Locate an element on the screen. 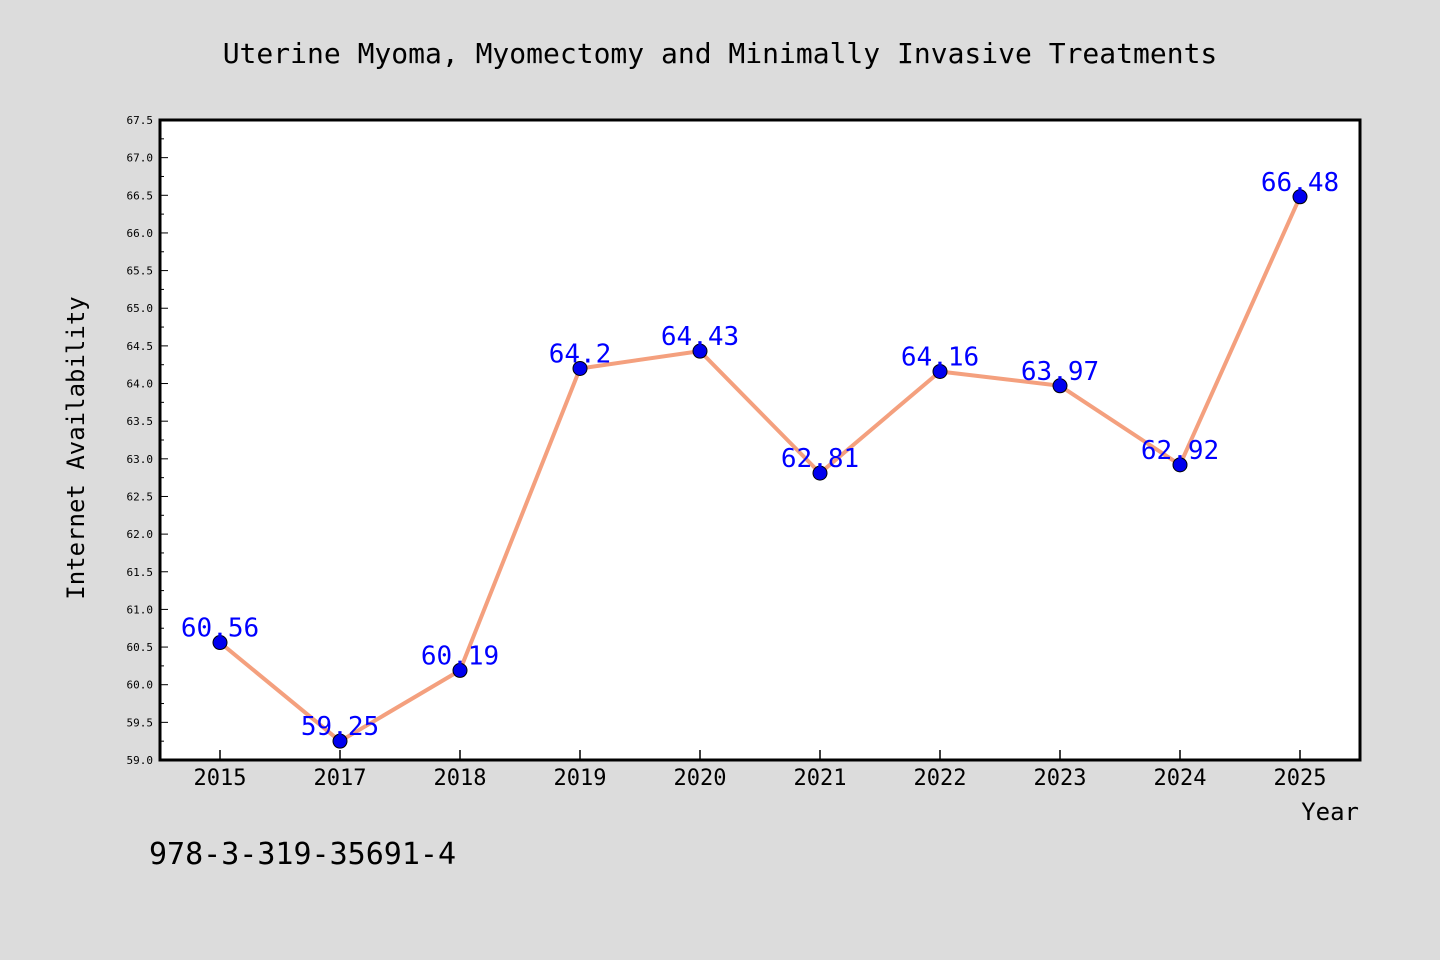  y-tick-label: 59.0 is located at coordinates (140, 760).